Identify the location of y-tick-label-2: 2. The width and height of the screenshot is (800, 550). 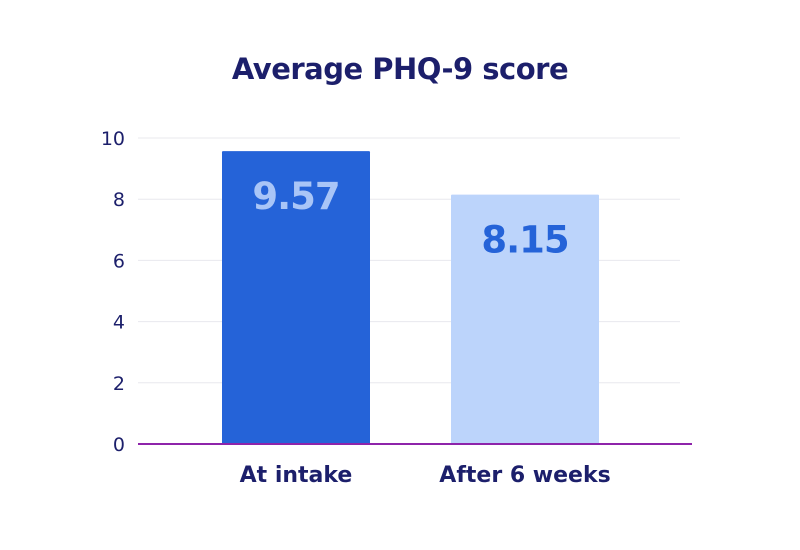
(119, 384).